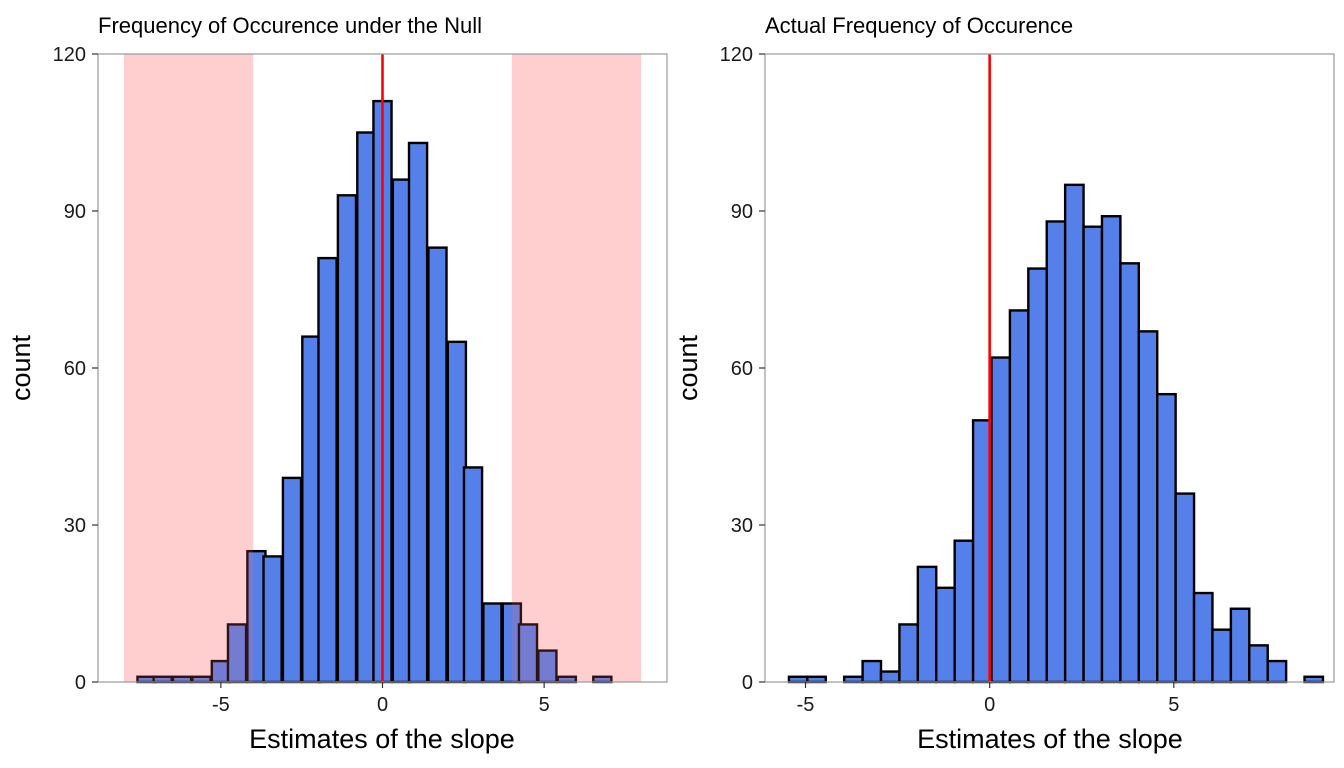 This screenshot has width=1344, height=768. I want to click on panel-title: Frequency of Occurence under the Null, so click(290, 25).